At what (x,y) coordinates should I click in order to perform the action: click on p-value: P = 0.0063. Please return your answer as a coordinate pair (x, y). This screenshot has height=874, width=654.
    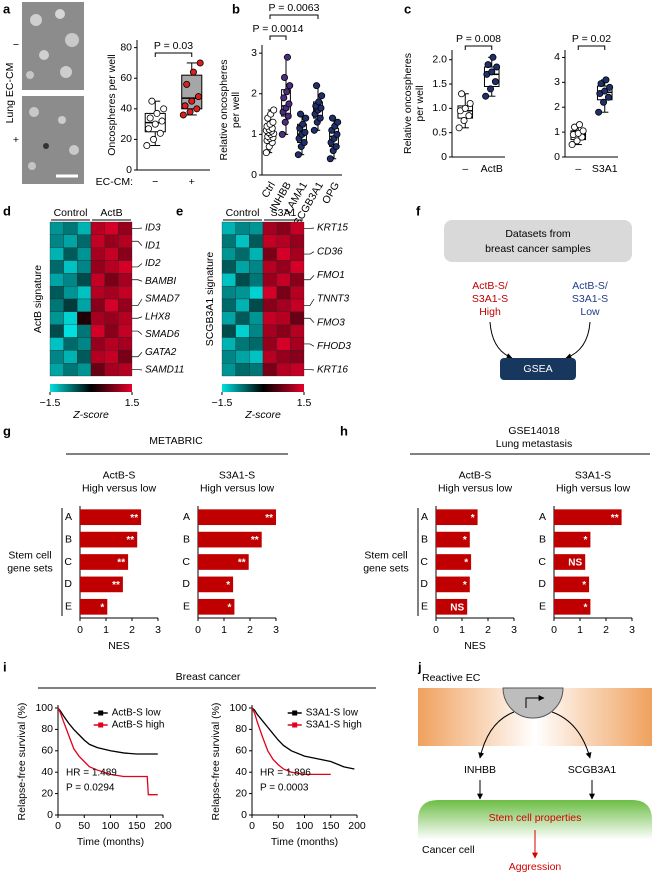
    Looking at the image, I should click on (294, 8).